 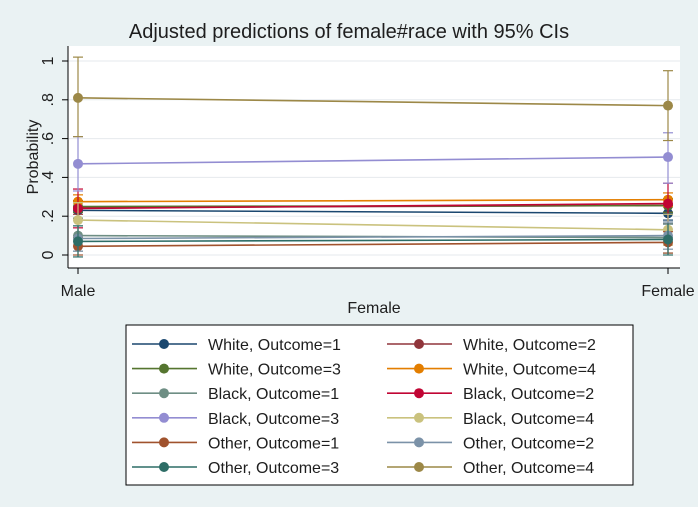 I want to click on legend-item: Other, Outcome=2, so click(x=490, y=443).